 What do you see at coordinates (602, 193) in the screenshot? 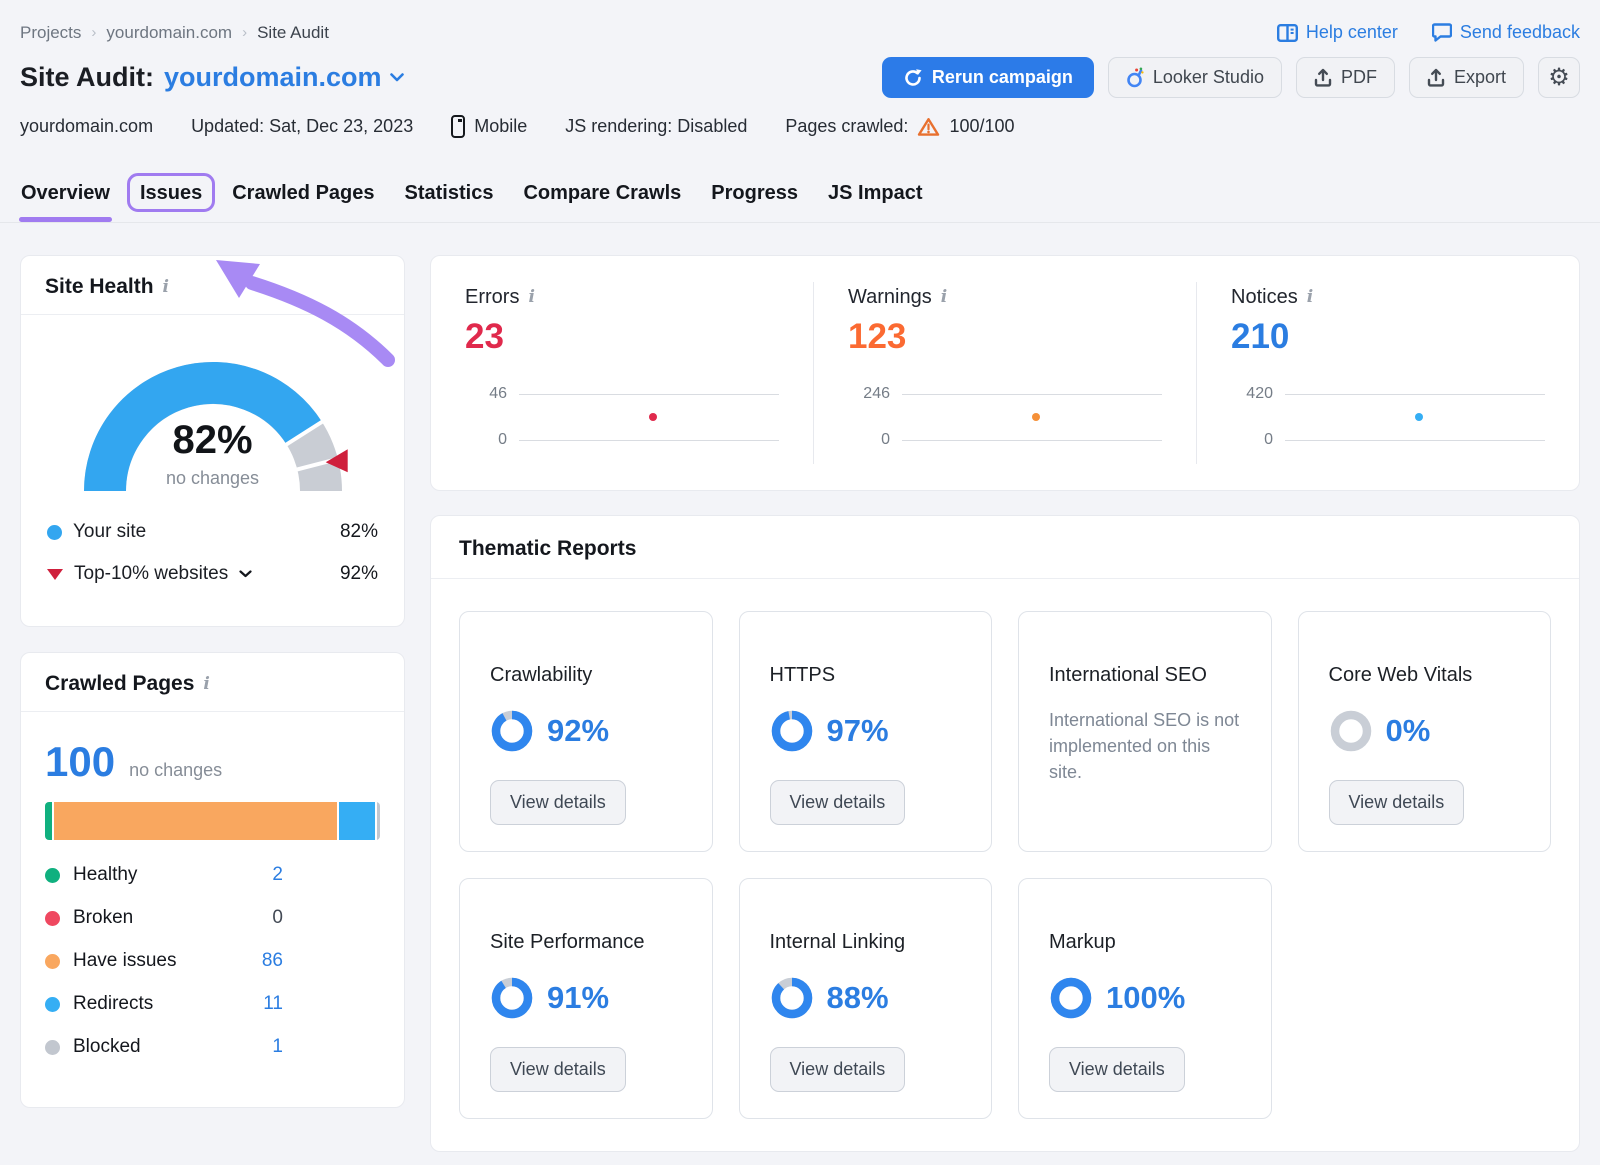
I see `tab-compare-crawls: Compare Crawls` at bounding box center [602, 193].